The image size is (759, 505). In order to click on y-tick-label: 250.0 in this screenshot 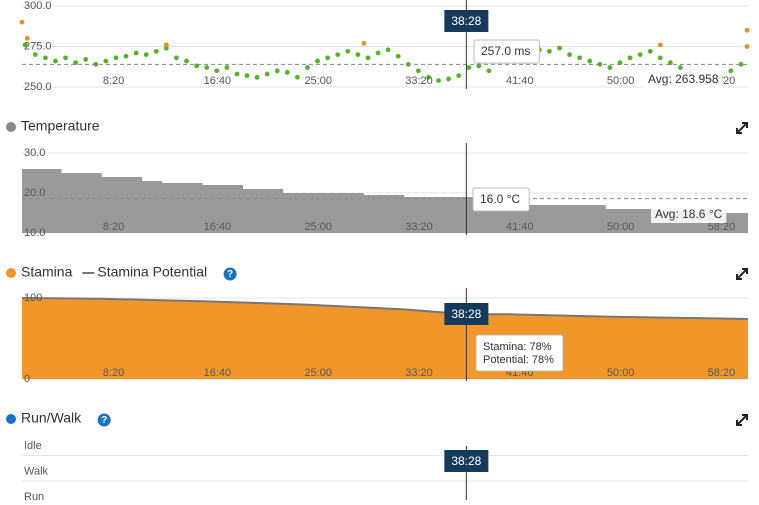, I will do `click(38, 87)`.